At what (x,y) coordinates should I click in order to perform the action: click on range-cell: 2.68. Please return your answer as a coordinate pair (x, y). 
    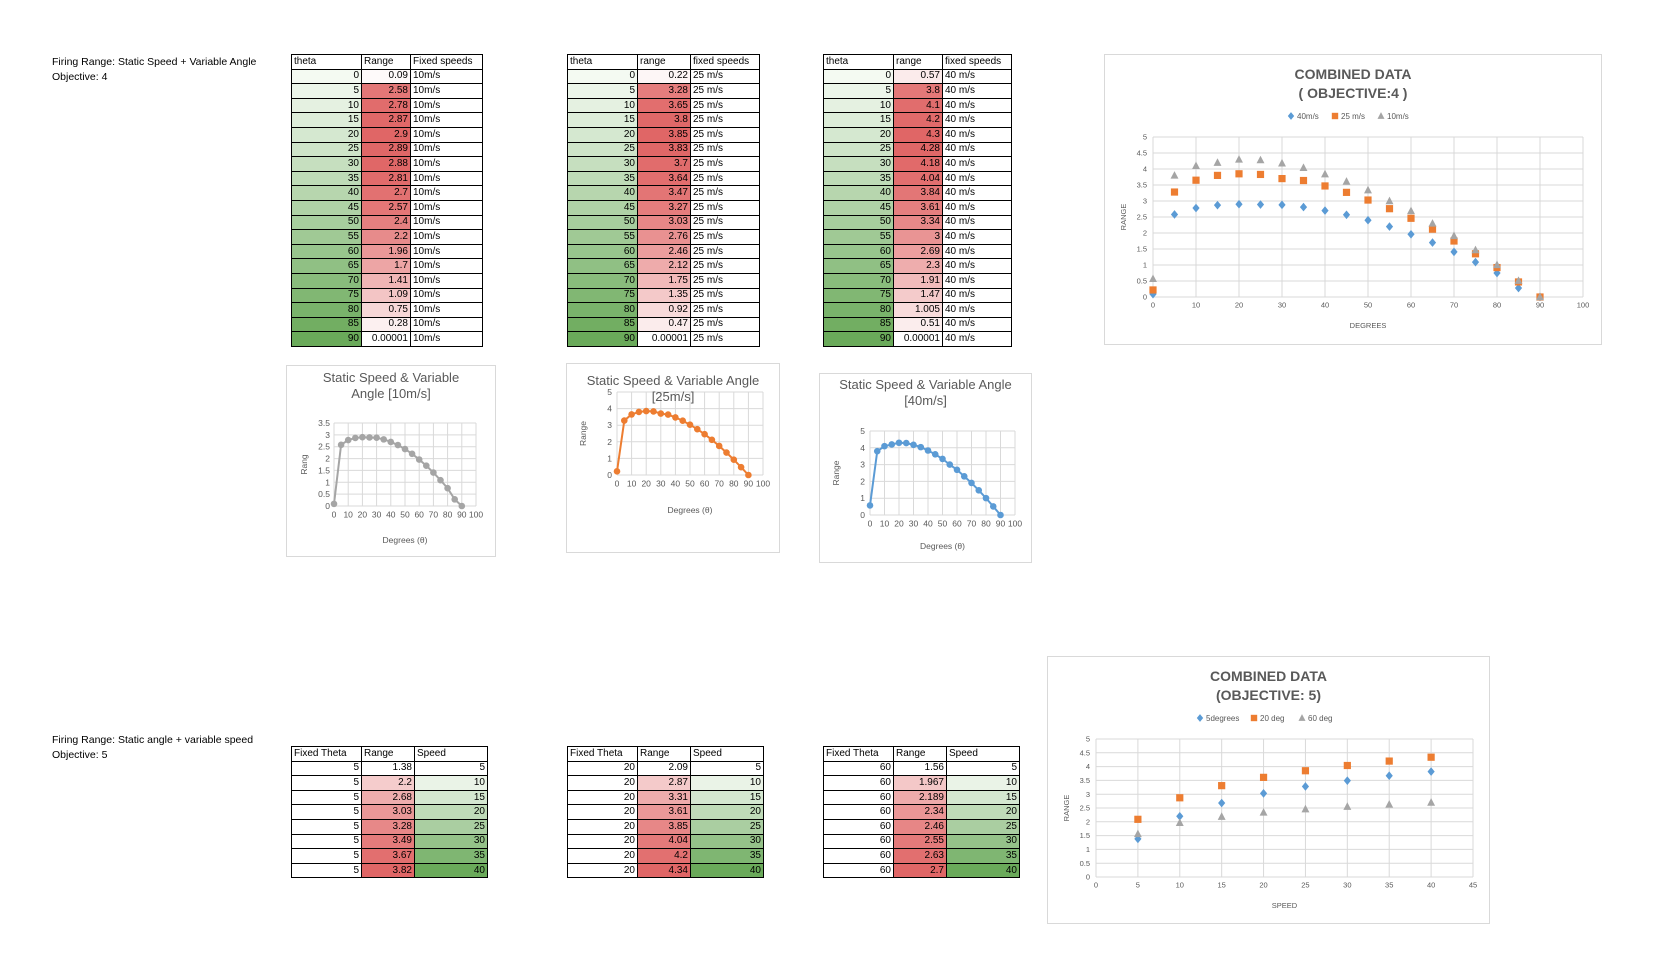
    Looking at the image, I should click on (388, 797).